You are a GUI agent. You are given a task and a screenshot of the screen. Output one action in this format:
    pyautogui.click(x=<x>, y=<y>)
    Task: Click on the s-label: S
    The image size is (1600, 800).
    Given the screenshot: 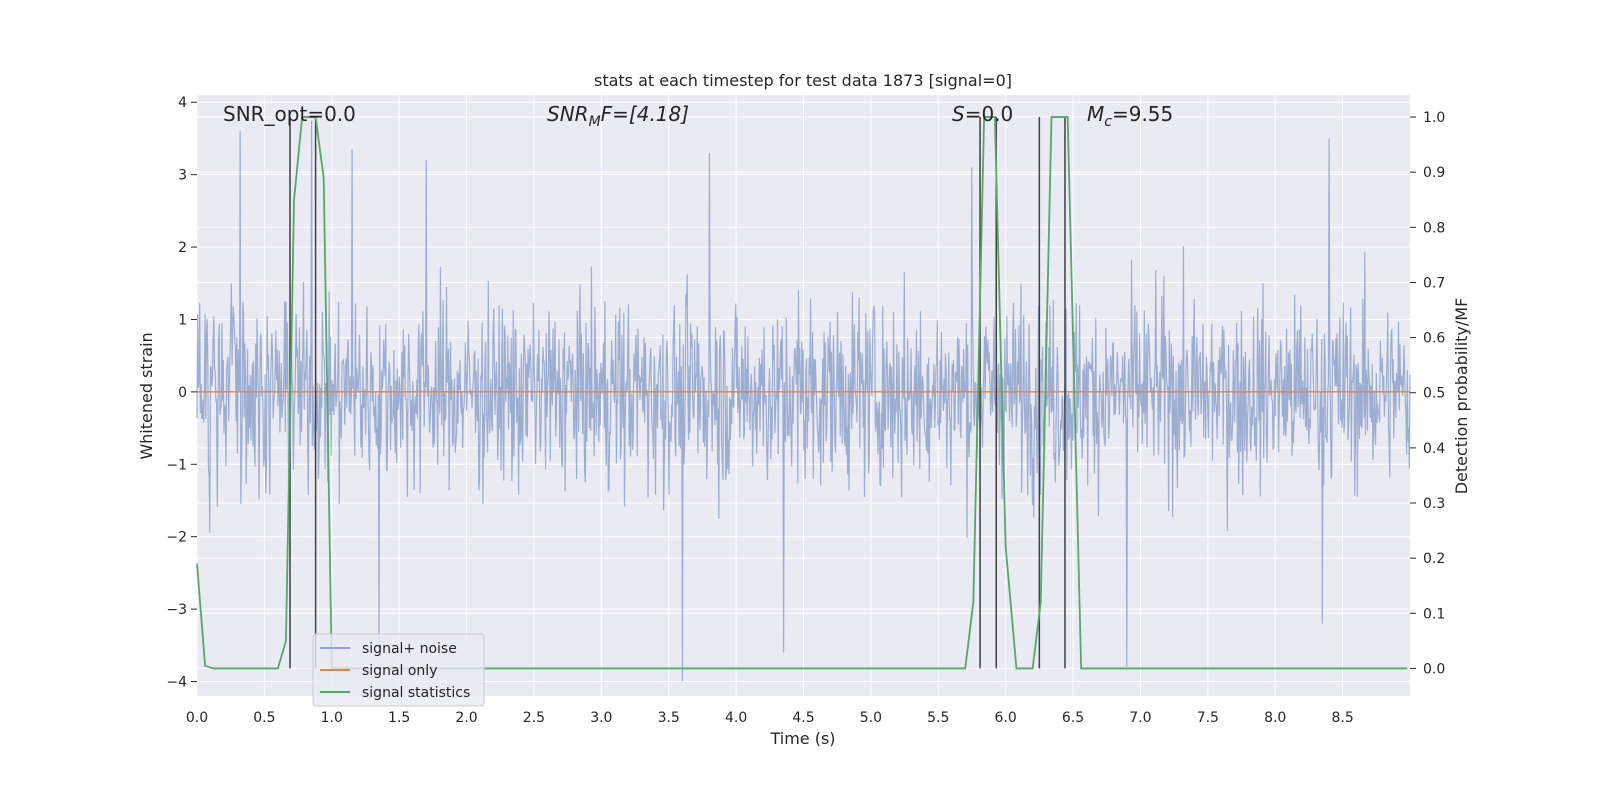 What is the action you would take?
    pyautogui.click(x=958, y=114)
    